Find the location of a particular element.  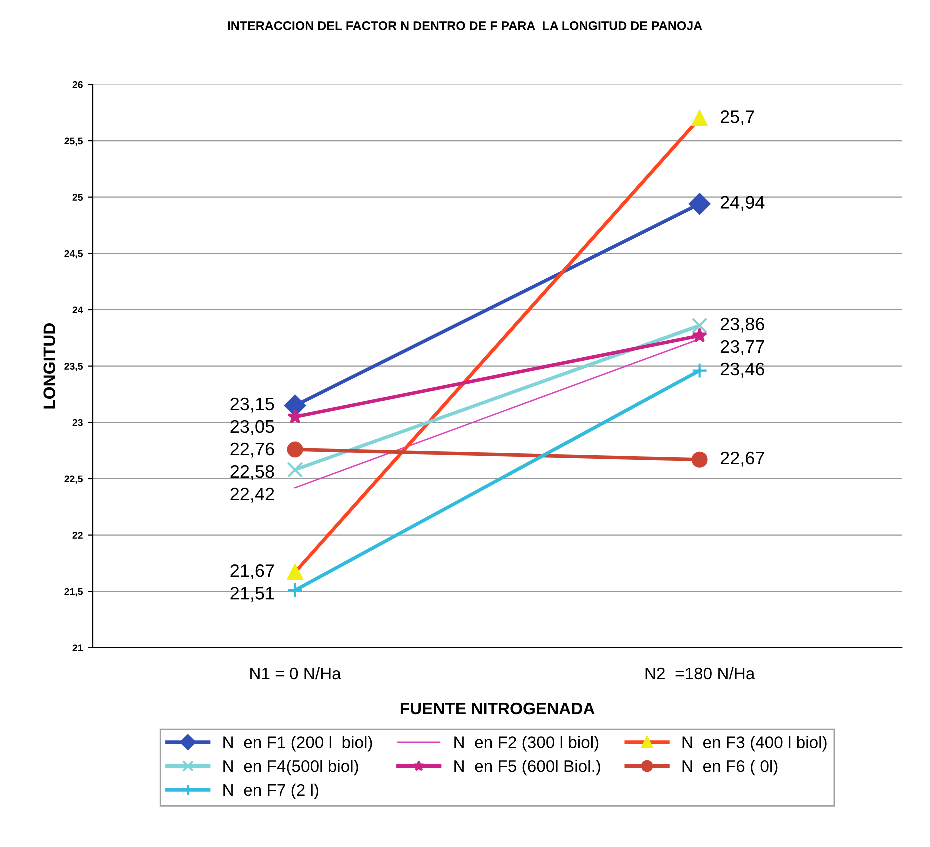

data-label: 23,15 is located at coordinates (252, 405).